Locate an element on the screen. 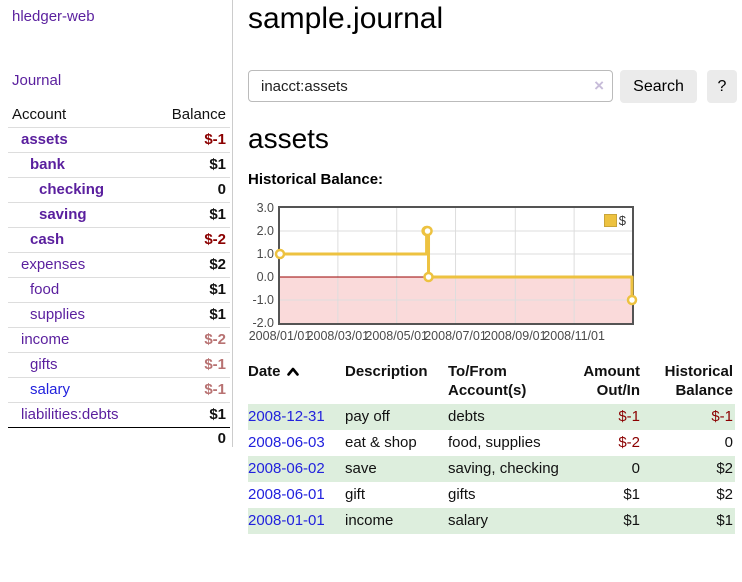 This screenshot has width=742, height=582. account-name-cell: bank is located at coordinates (80, 165).